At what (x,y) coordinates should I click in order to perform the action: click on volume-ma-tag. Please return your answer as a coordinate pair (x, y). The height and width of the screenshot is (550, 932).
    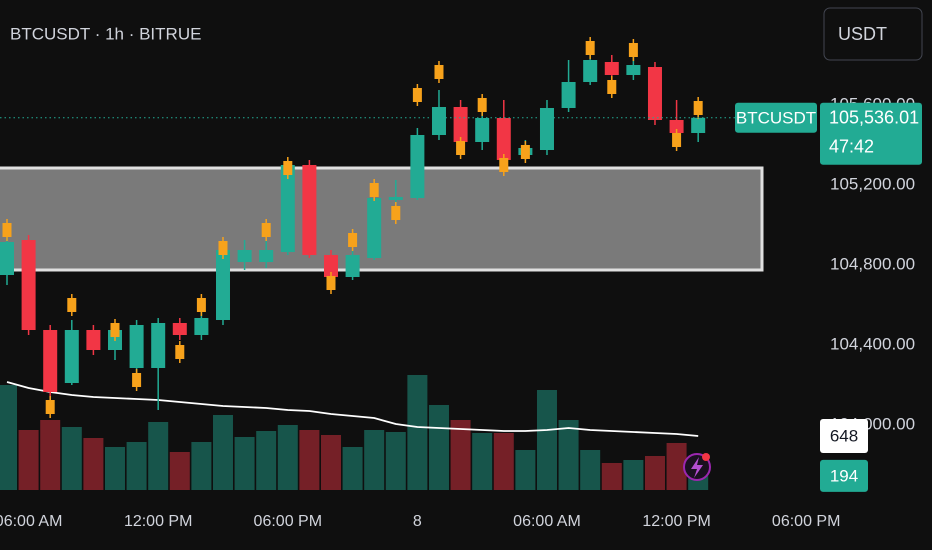
    Looking at the image, I should click on (844, 436).